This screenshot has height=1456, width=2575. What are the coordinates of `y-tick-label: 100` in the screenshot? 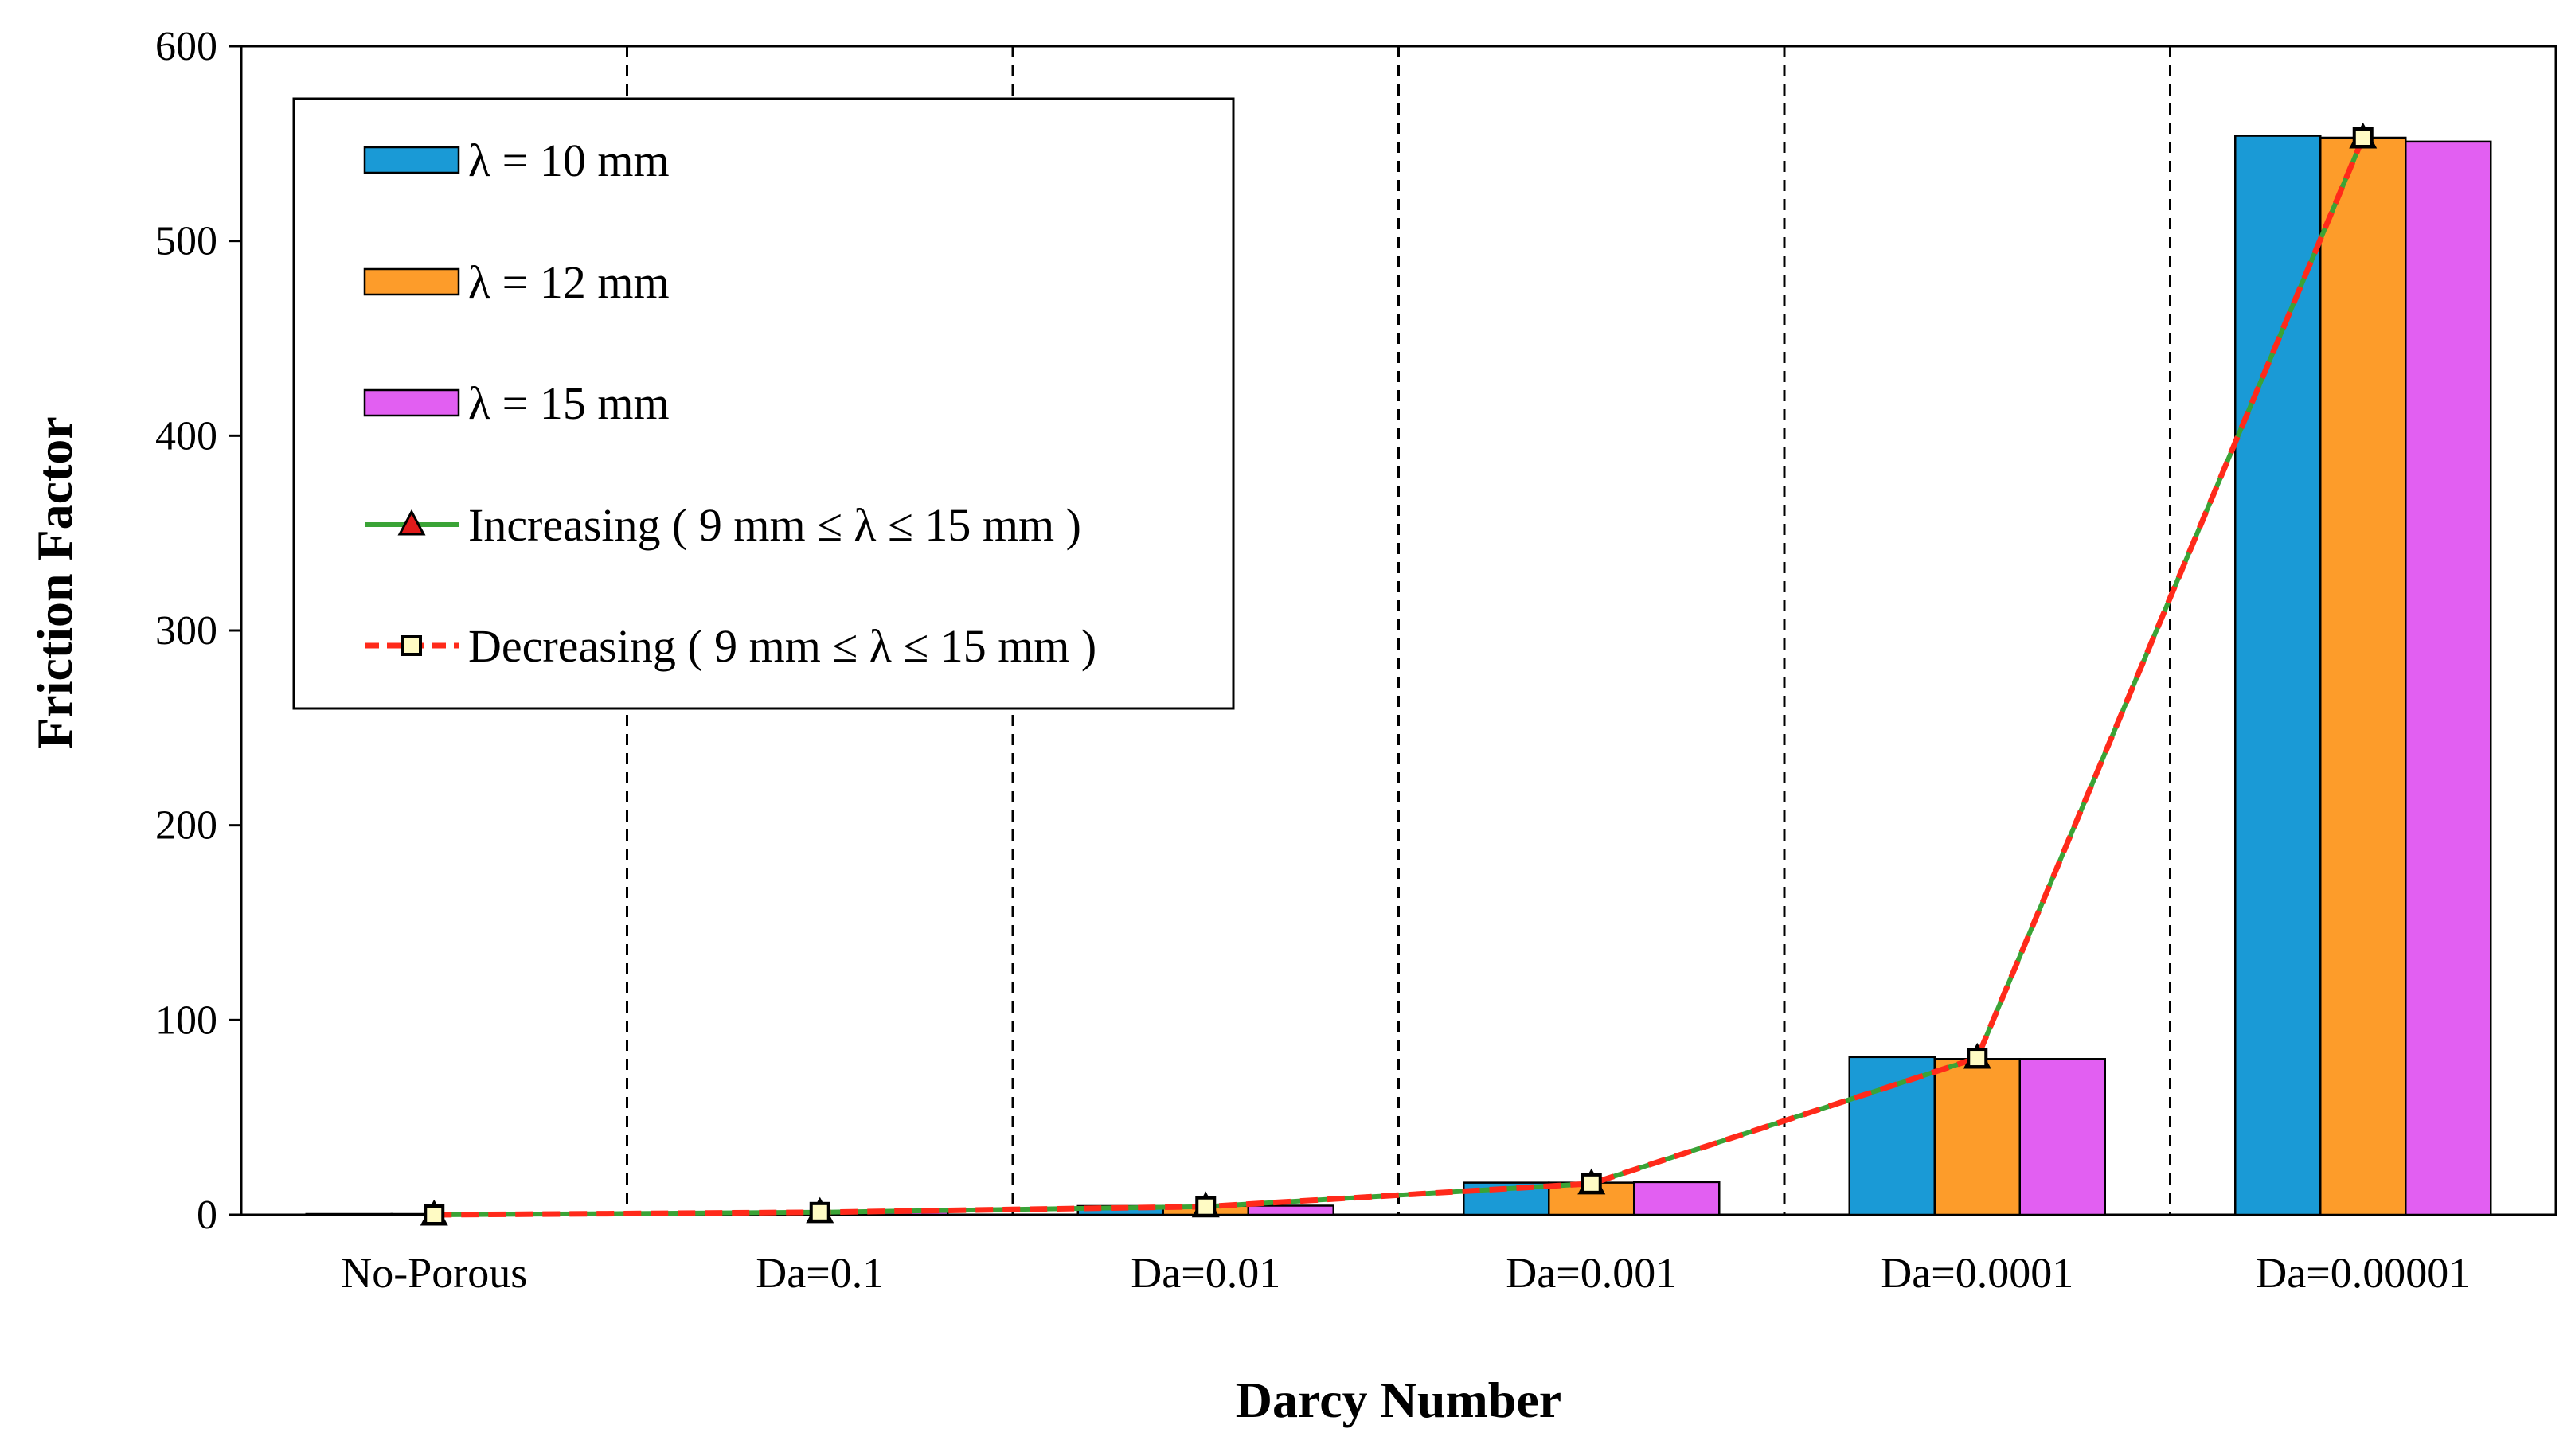 It's located at (186, 1020).